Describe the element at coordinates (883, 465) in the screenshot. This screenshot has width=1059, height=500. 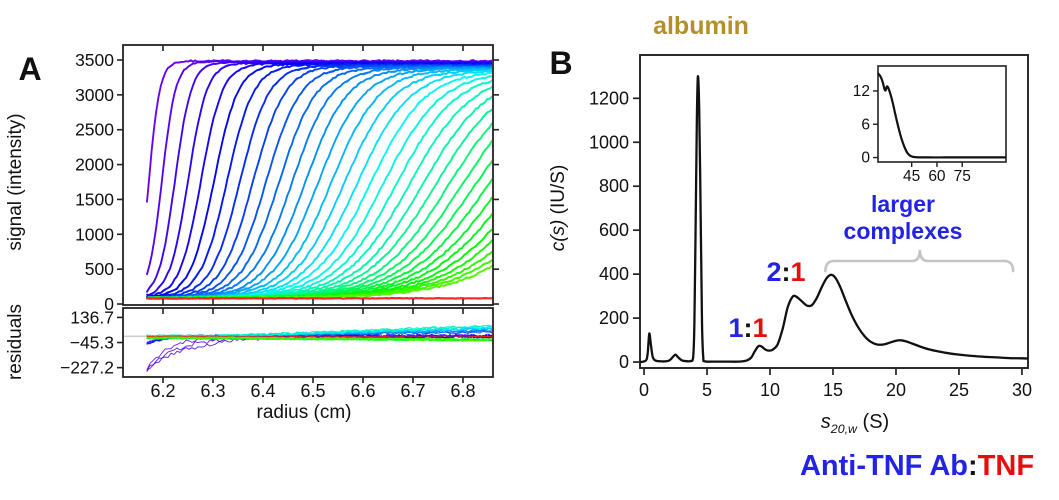
I see `anti-tnf-ab-text: Anti-TNF Ab` at that location.